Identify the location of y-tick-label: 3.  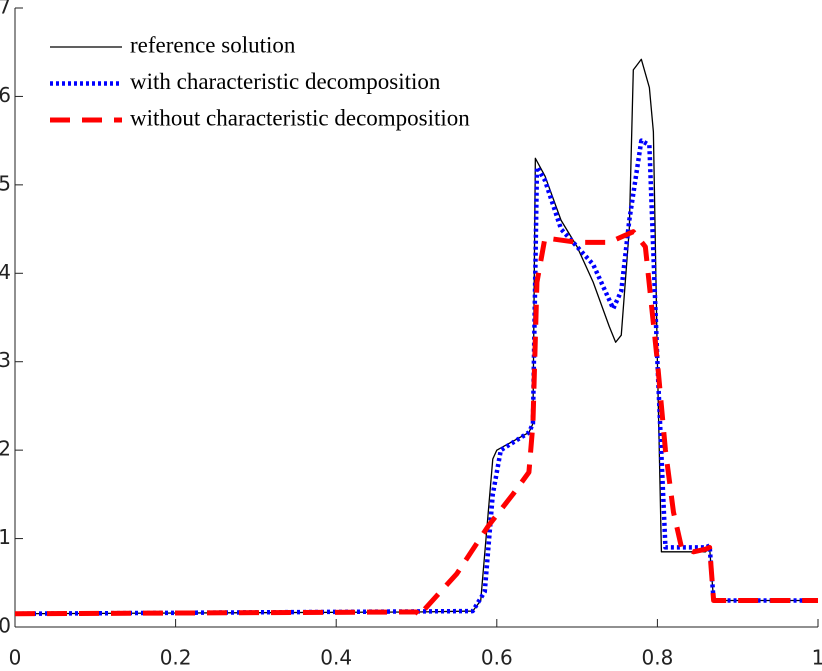
(5, 360).